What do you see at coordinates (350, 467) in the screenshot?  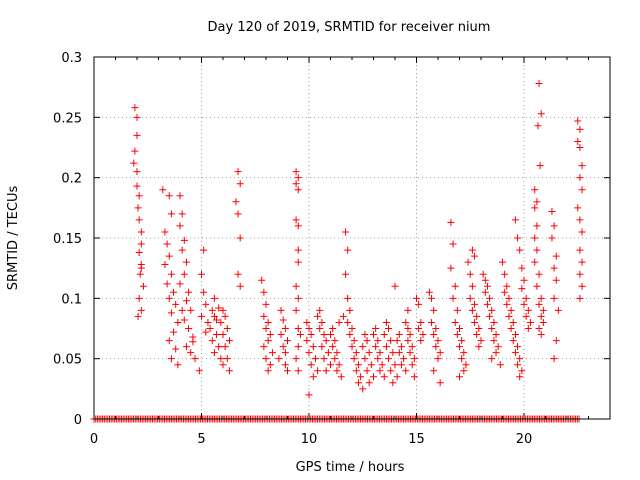 I see `x-axis-label: GPS time / hours` at bounding box center [350, 467].